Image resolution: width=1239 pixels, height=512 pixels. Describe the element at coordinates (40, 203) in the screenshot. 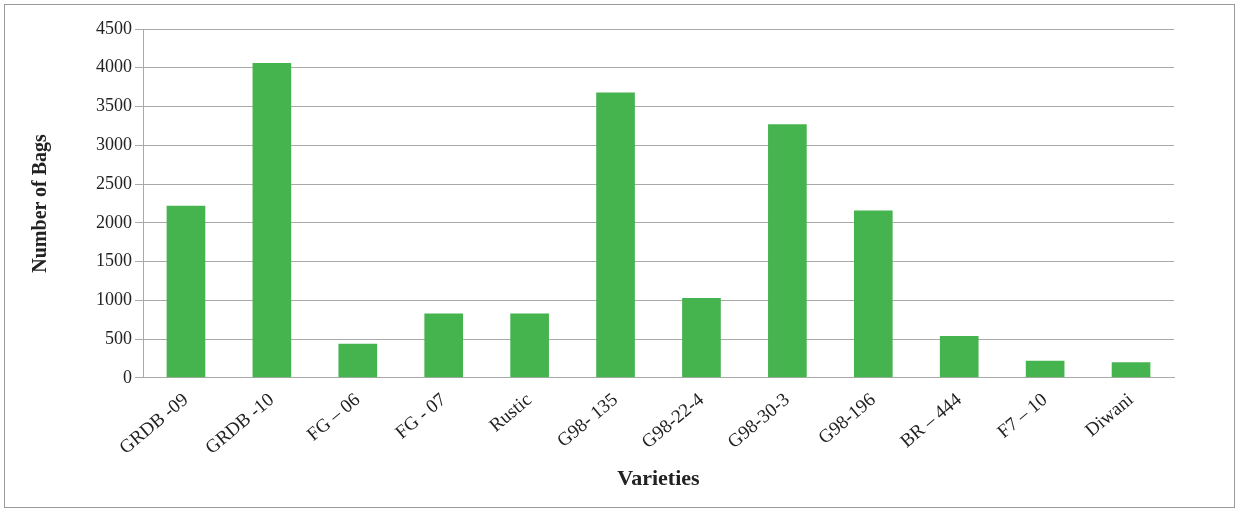

I see `y-axis-title: Number of Bags` at that location.